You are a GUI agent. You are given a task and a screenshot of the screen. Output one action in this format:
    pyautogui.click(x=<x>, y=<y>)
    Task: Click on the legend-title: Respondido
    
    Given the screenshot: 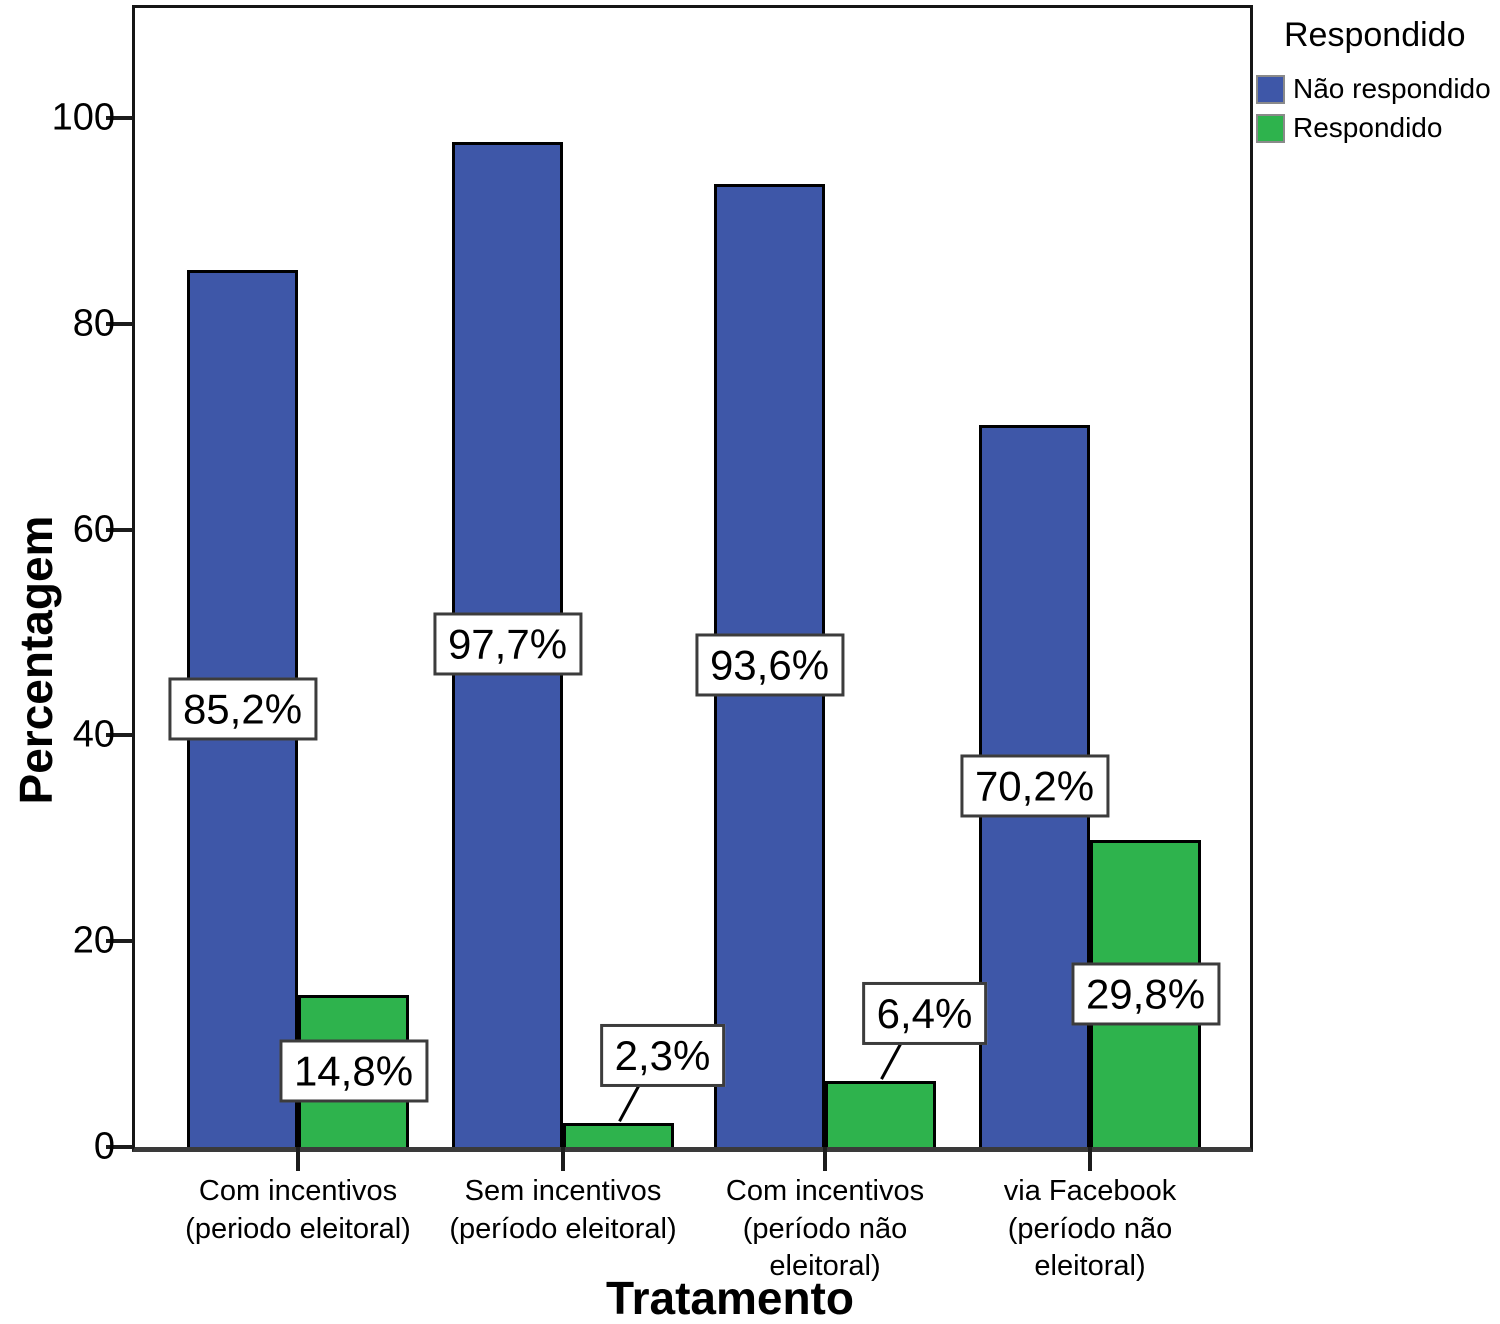 What is the action you would take?
    pyautogui.click(x=1375, y=35)
    